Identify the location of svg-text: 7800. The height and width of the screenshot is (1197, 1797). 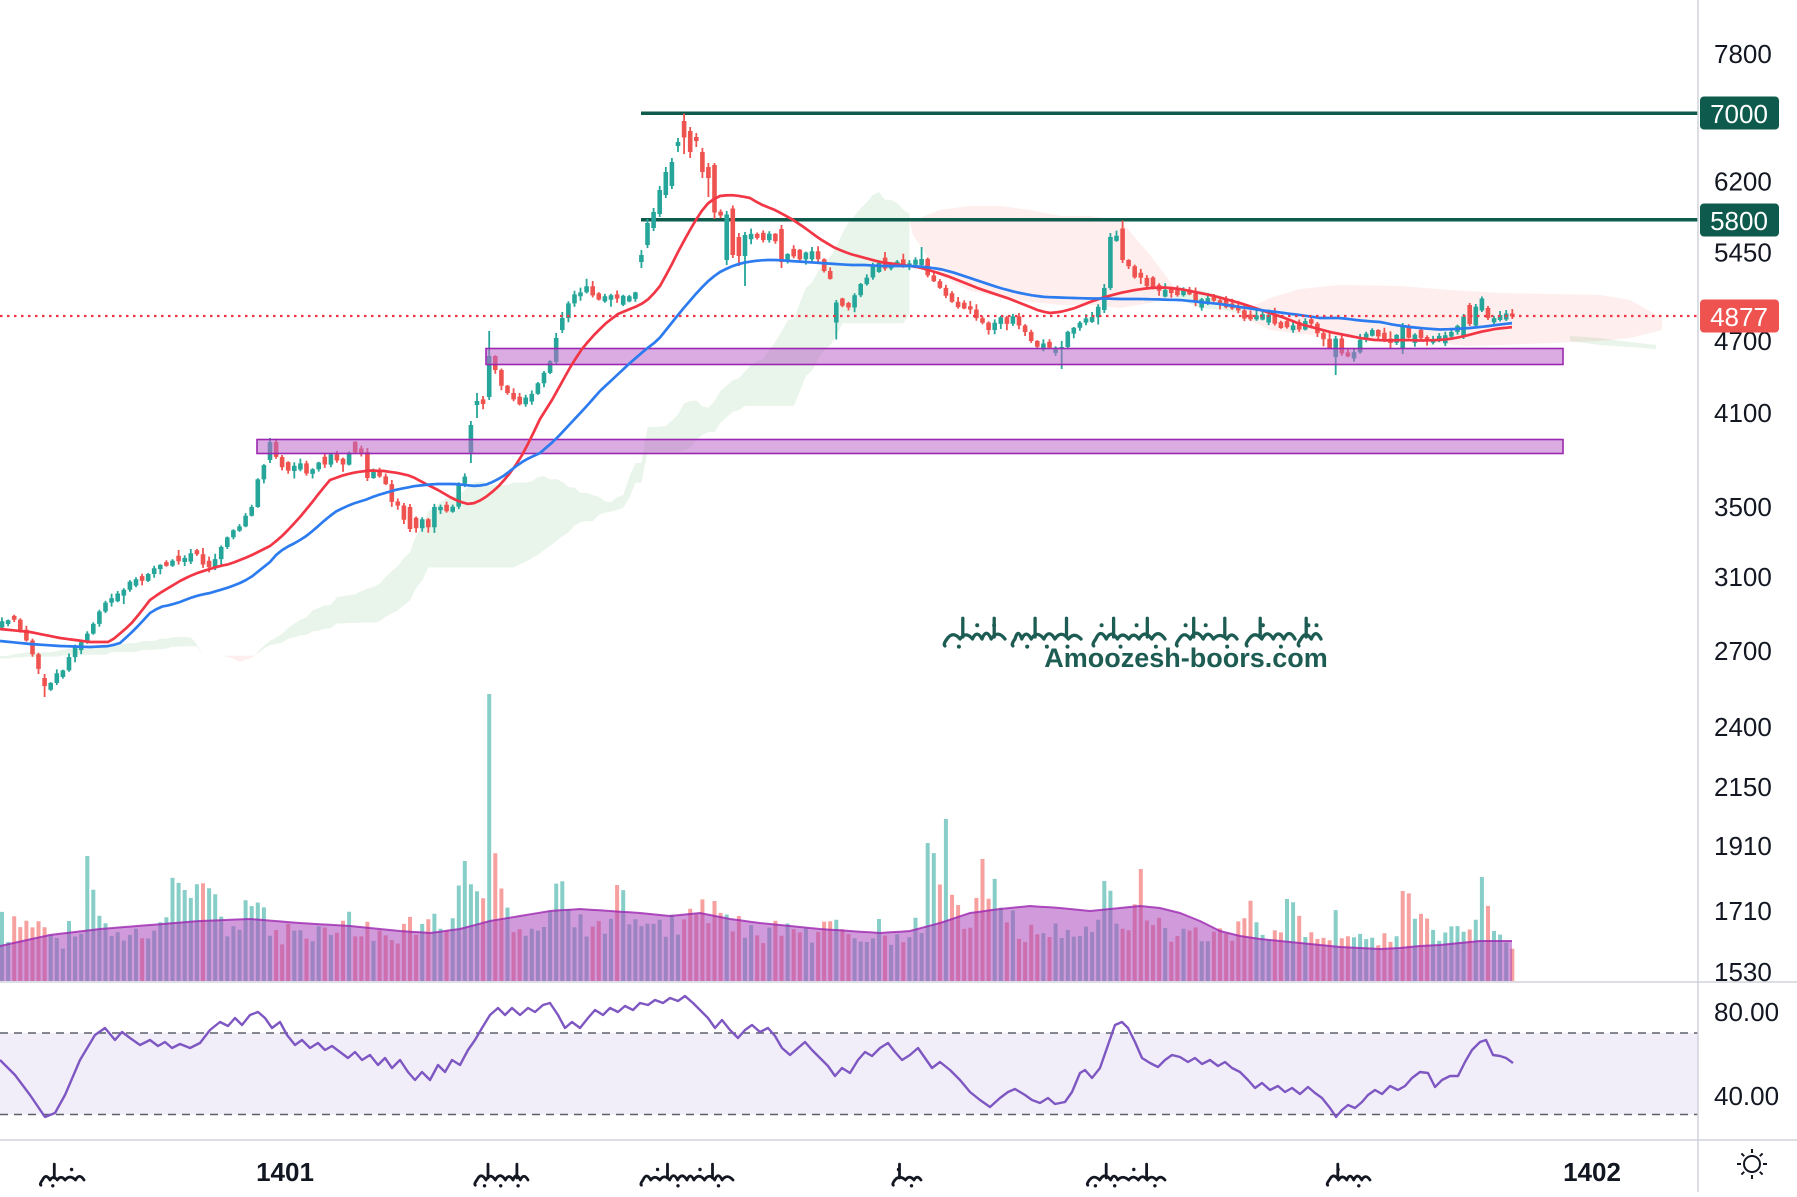
(1743, 54).